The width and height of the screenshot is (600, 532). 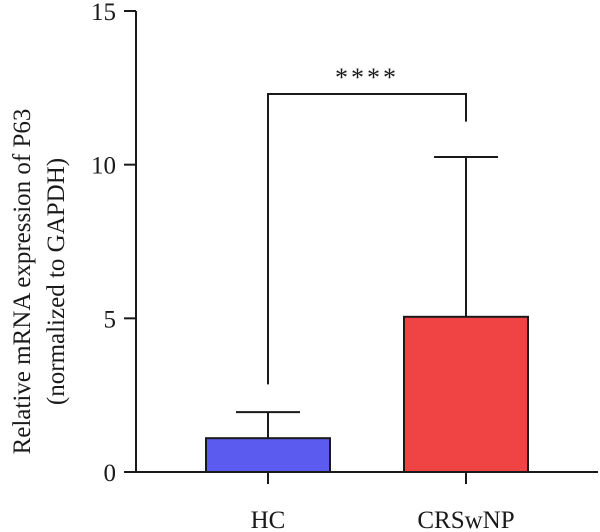 I want to click on y-axis: 0 5 10 15, so click(x=114, y=243).